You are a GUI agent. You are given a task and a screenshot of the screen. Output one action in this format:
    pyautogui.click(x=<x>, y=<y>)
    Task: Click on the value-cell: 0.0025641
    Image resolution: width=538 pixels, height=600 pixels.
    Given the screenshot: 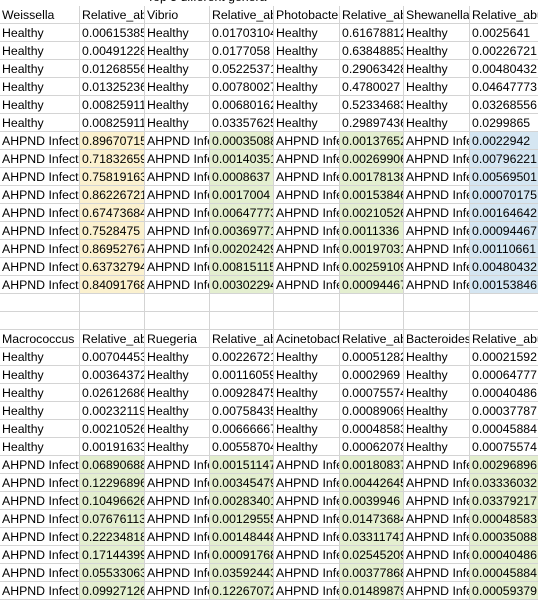 What is the action you would take?
    pyautogui.click(x=504, y=33)
    